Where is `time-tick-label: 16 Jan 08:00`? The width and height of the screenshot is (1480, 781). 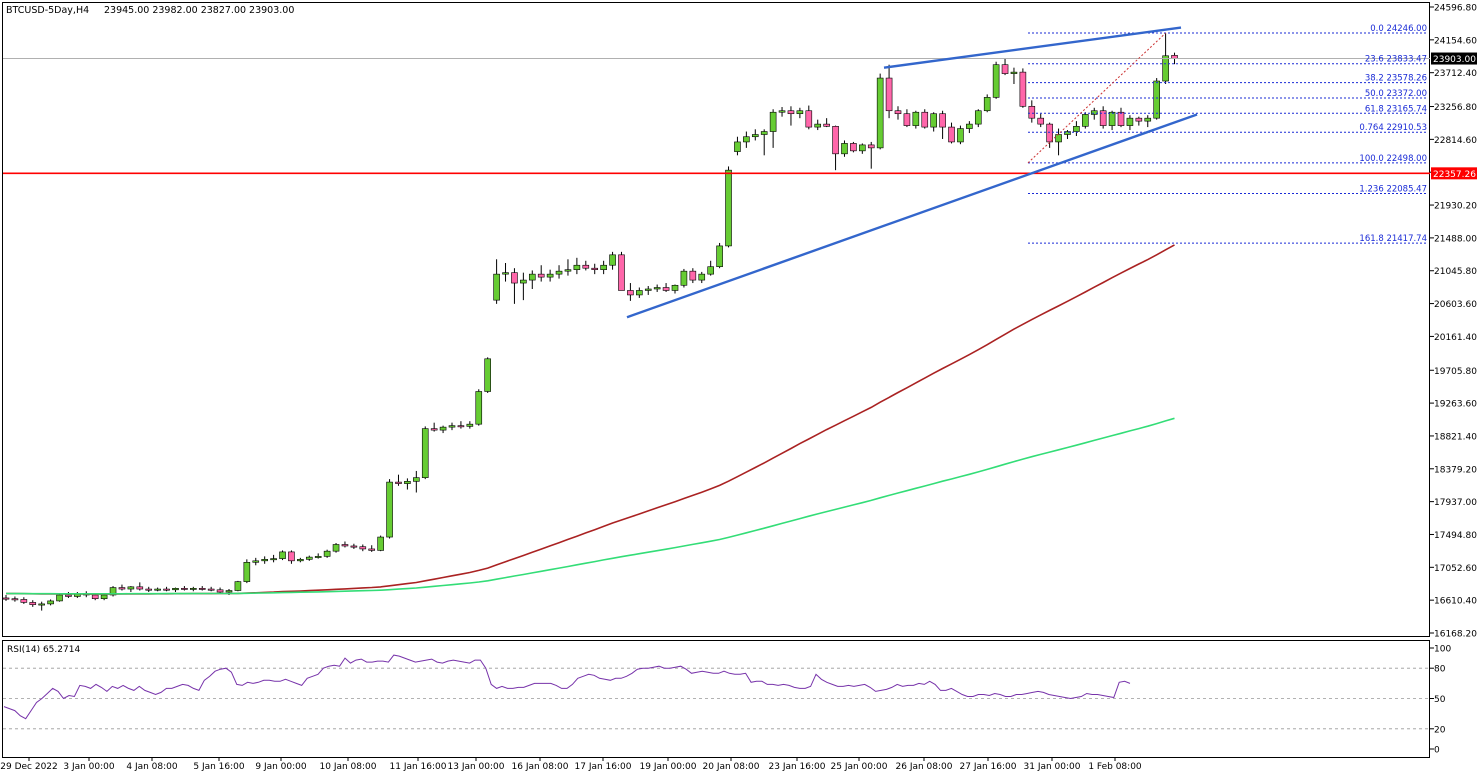
time-tick-label: 16 Jan 08:00 is located at coordinates (540, 767).